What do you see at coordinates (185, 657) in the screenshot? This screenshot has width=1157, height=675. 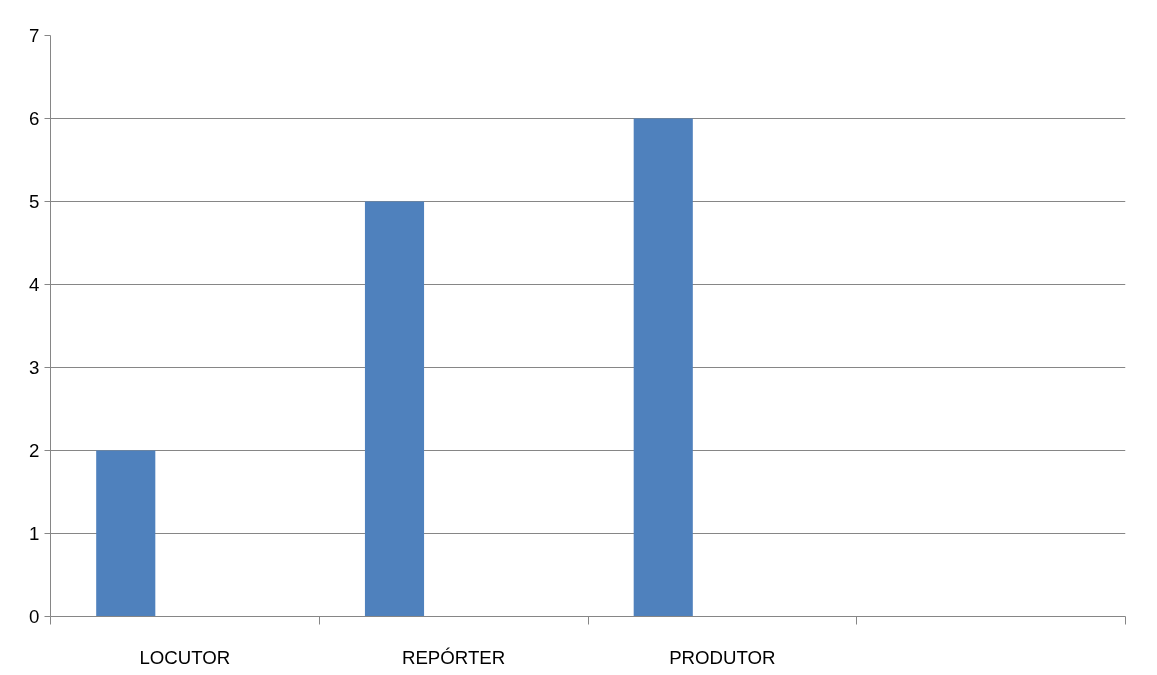 I see `x-tick-label: LOCUTOR` at bounding box center [185, 657].